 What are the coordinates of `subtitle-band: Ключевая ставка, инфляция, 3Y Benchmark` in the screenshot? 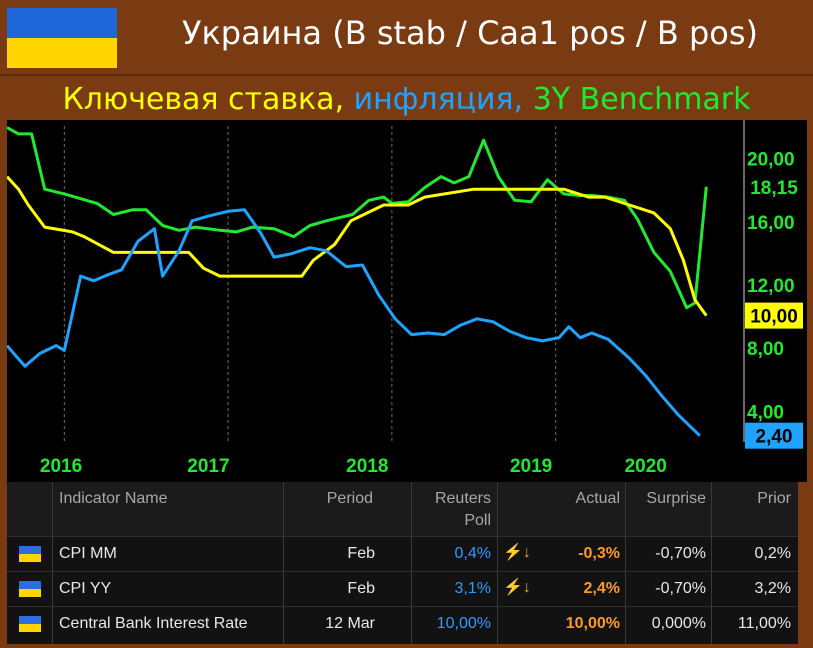 It's located at (406, 98).